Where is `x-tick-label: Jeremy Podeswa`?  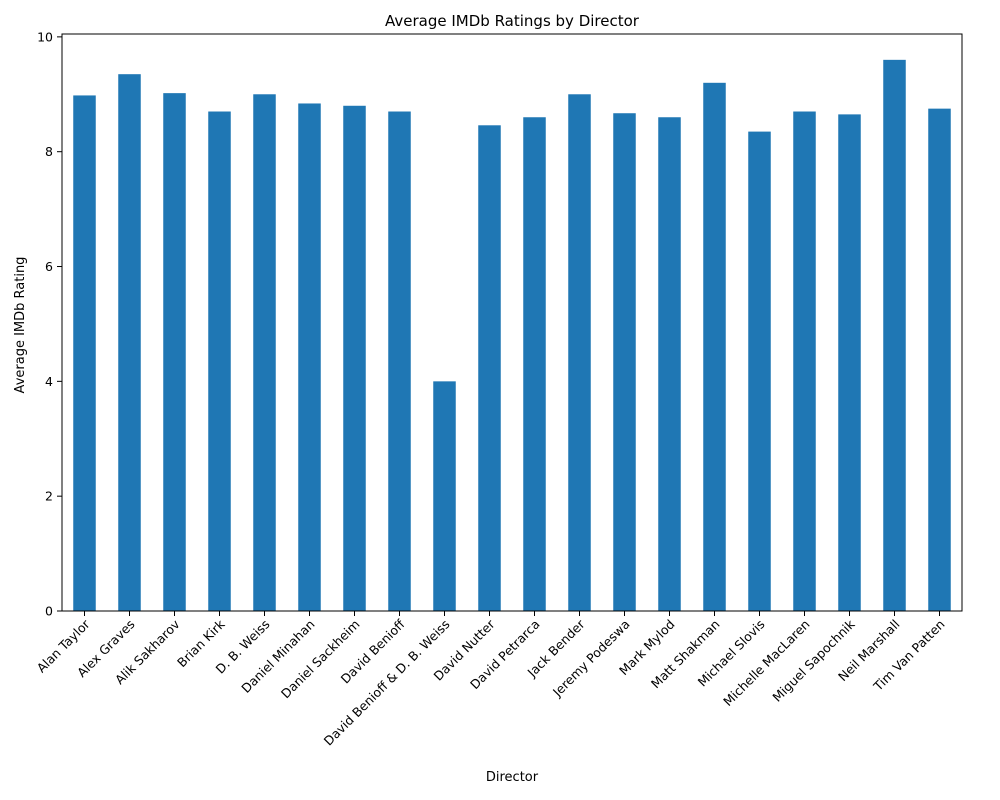
x-tick-label: Jeremy Podeswa is located at coordinates (591, 659).